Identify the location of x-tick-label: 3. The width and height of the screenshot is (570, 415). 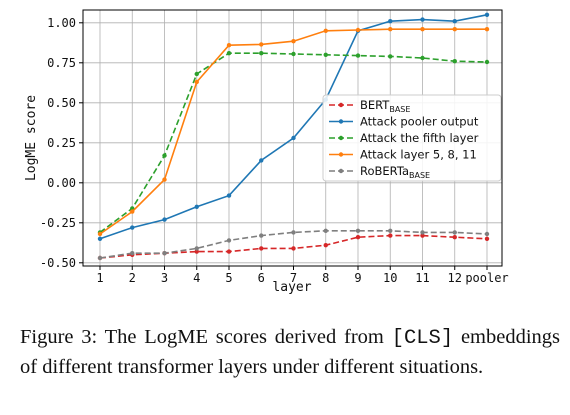
(164, 278).